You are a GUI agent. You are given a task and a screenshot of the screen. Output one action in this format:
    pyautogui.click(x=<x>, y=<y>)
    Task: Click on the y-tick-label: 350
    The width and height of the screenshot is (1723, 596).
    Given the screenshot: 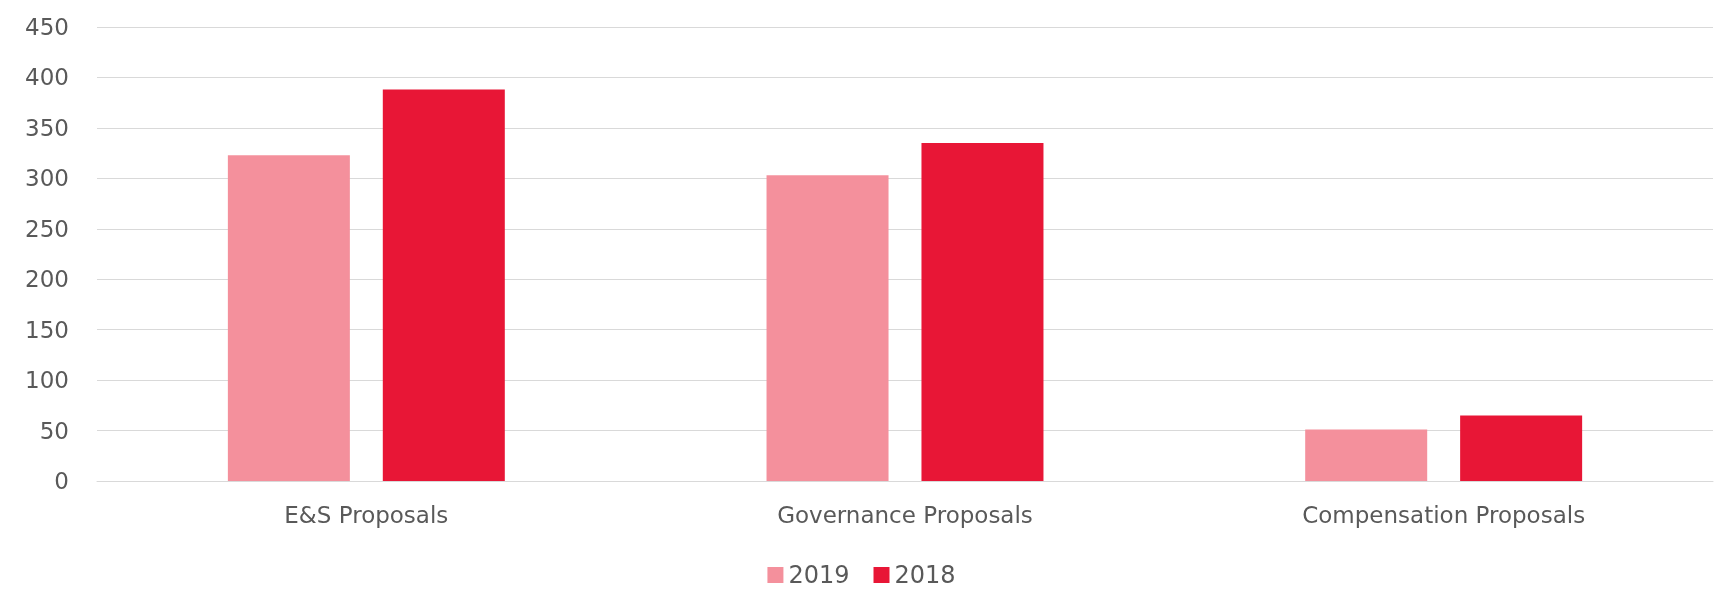 What is the action you would take?
    pyautogui.click(x=47, y=127)
    